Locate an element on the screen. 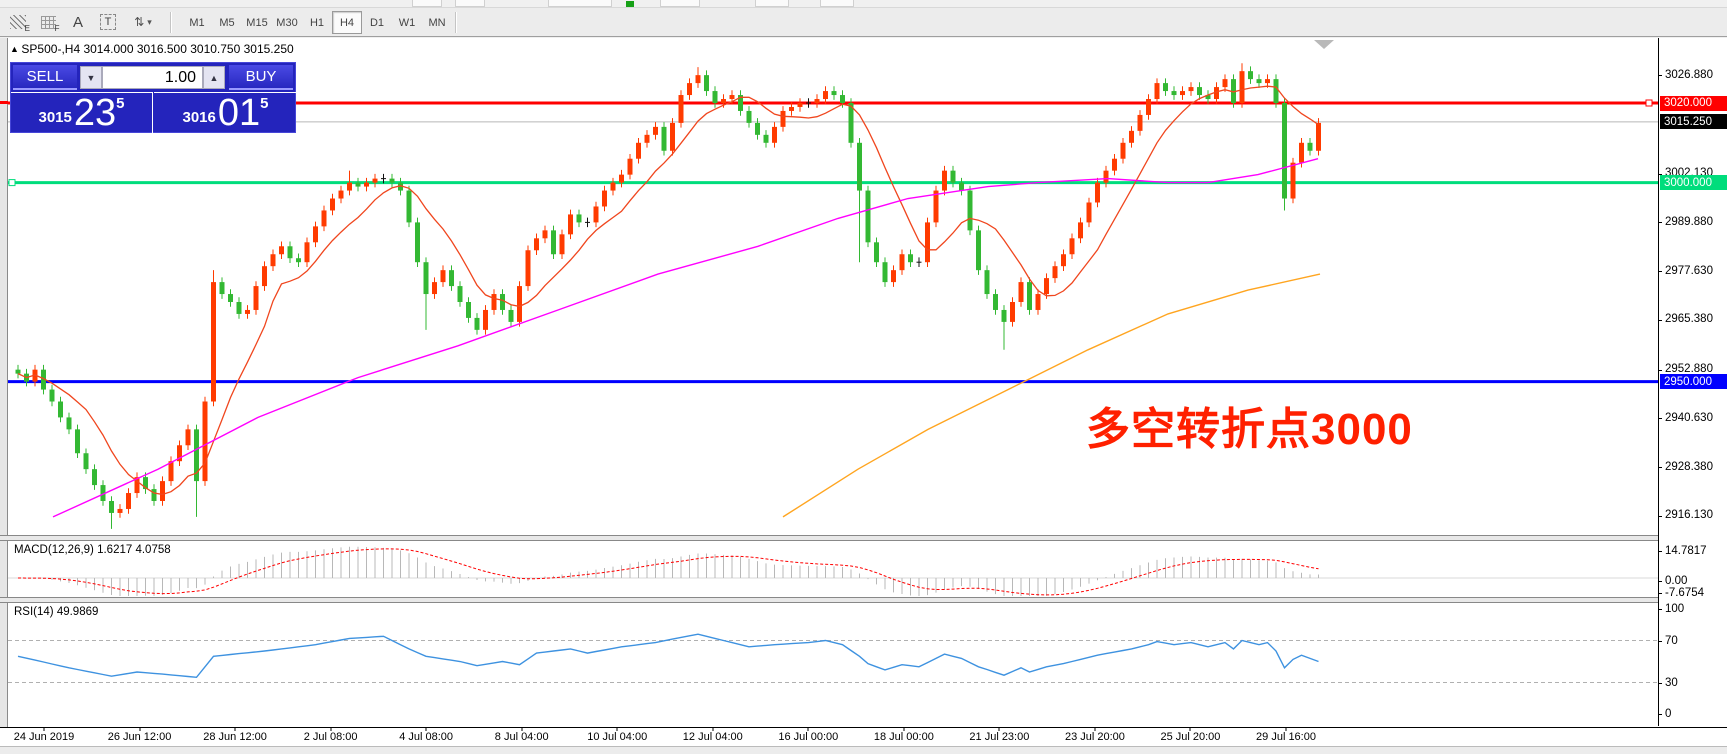  green-indicator-icon is located at coordinates (630, 4).